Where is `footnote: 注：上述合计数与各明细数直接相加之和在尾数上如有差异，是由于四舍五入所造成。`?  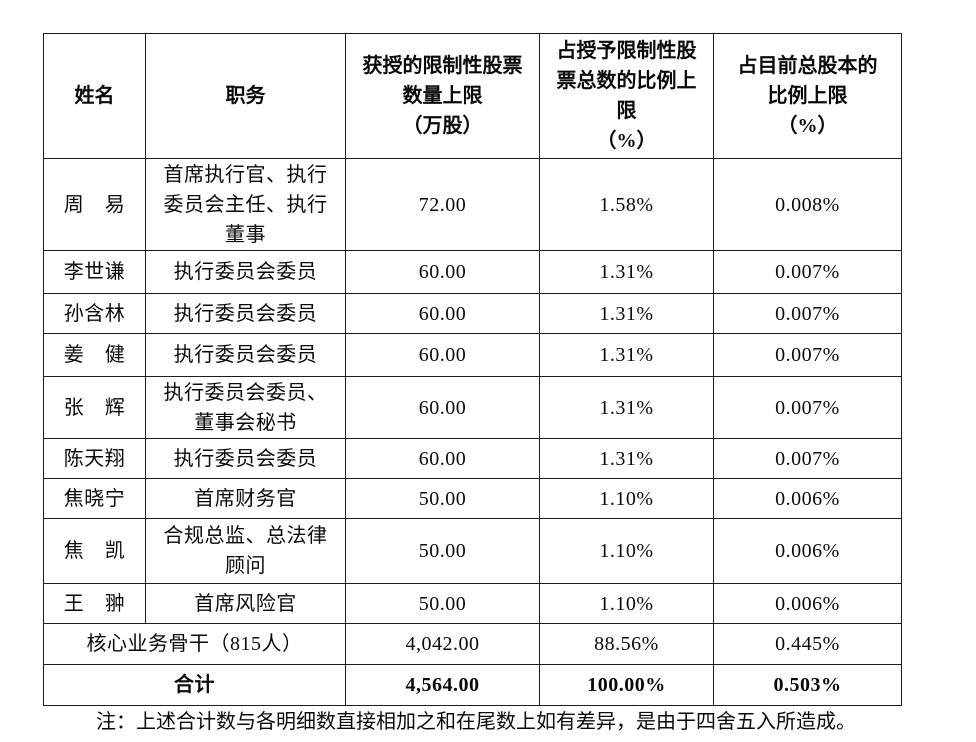 footnote: 注：上述合计数与各明细数直接相加之和在尾数上如有差异，是由于四舍五入所造成。 is located at coordinates (476, 722).